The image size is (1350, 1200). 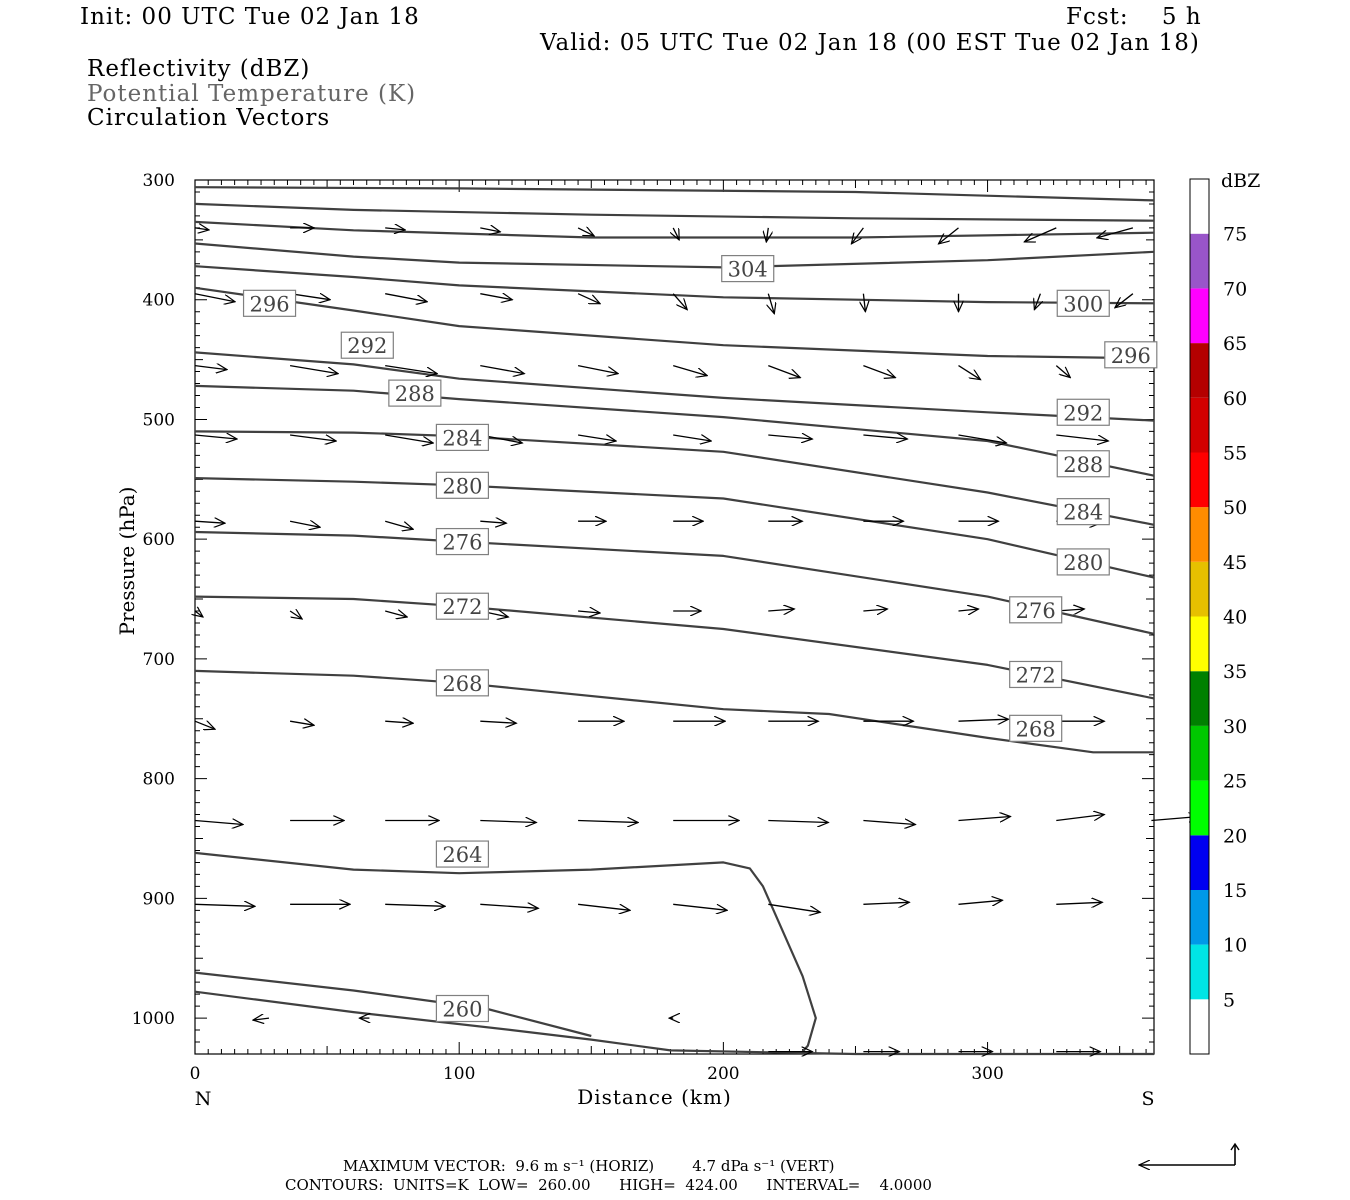 I want to click on colorbar-level: 75, so click(x=1235, y=235).